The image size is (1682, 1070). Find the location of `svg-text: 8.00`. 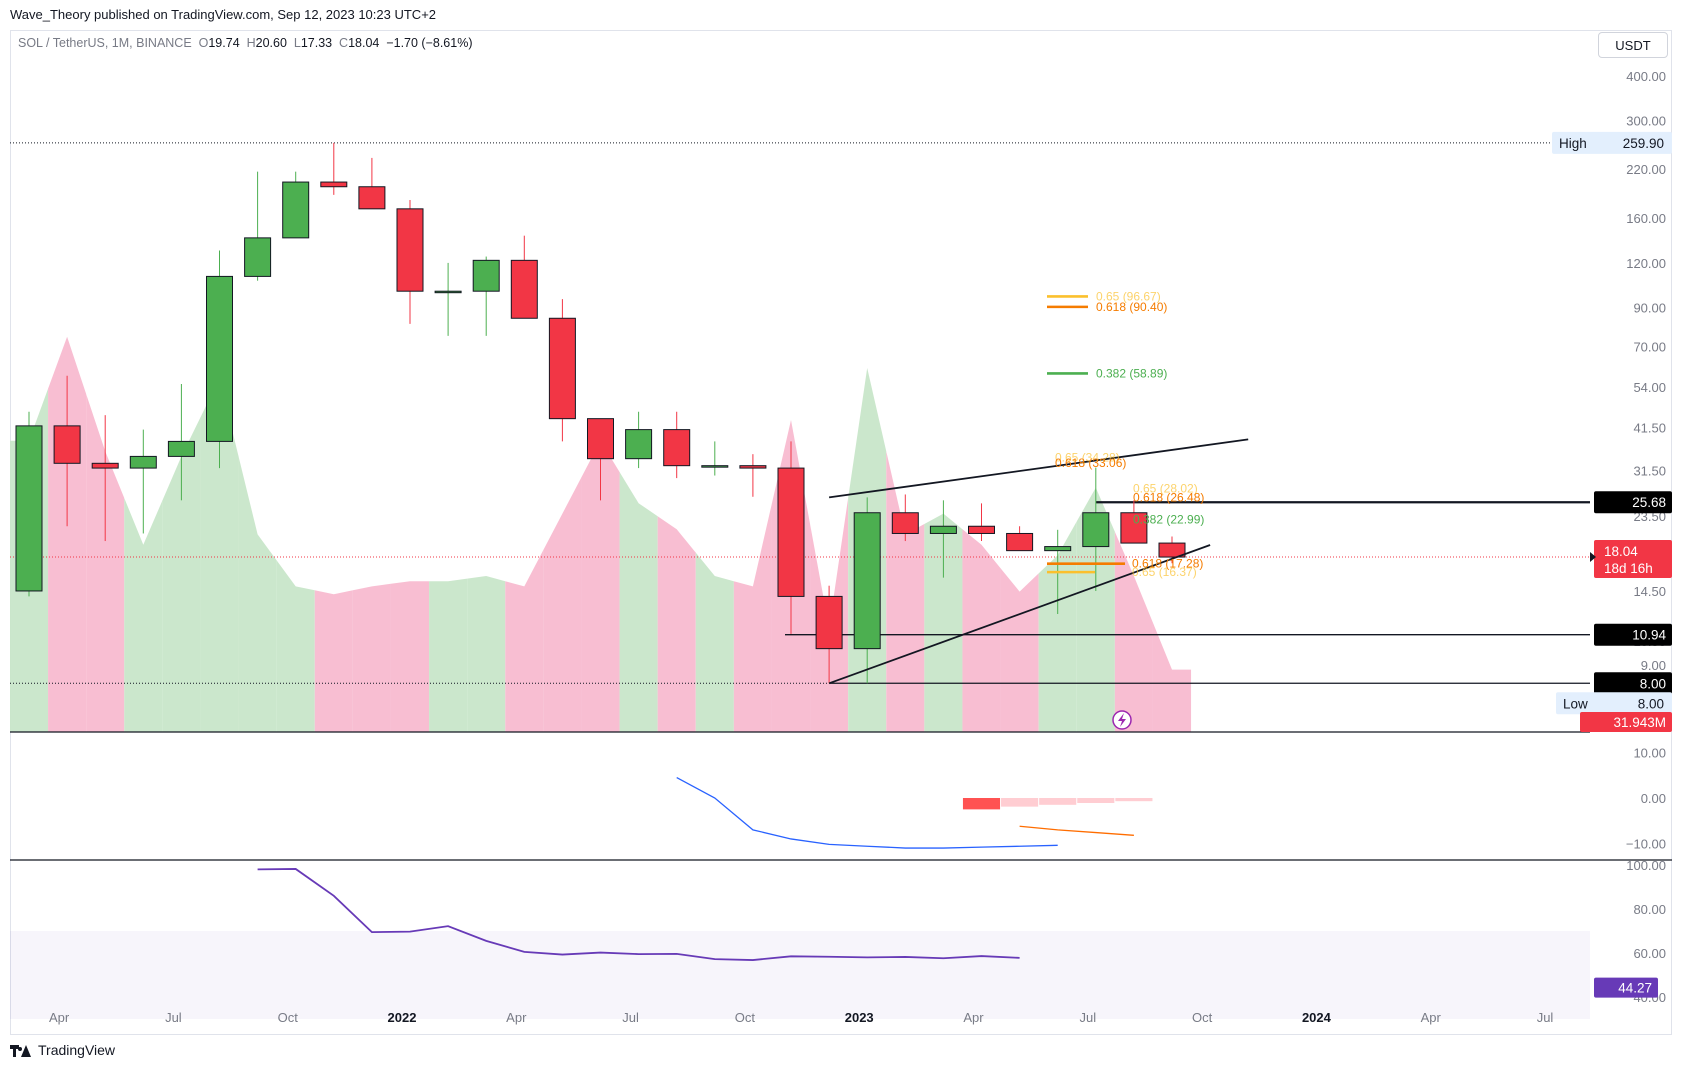

svg-text: 8.00 is located at coordinates (1653, 683).